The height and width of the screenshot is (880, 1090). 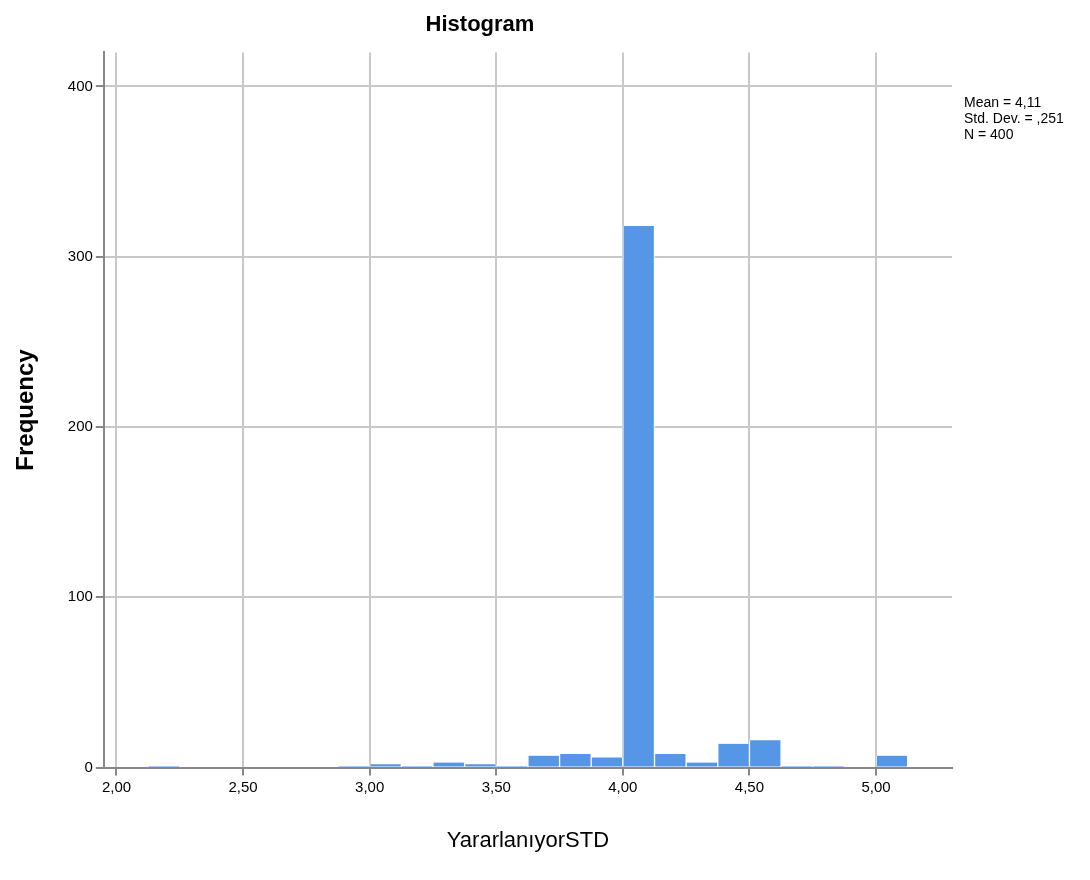 What do you see at coordinates (1014, 118) in the screenshot?
I see `text: Std. Dev. = ,251` at bounding box center [1014, 118].